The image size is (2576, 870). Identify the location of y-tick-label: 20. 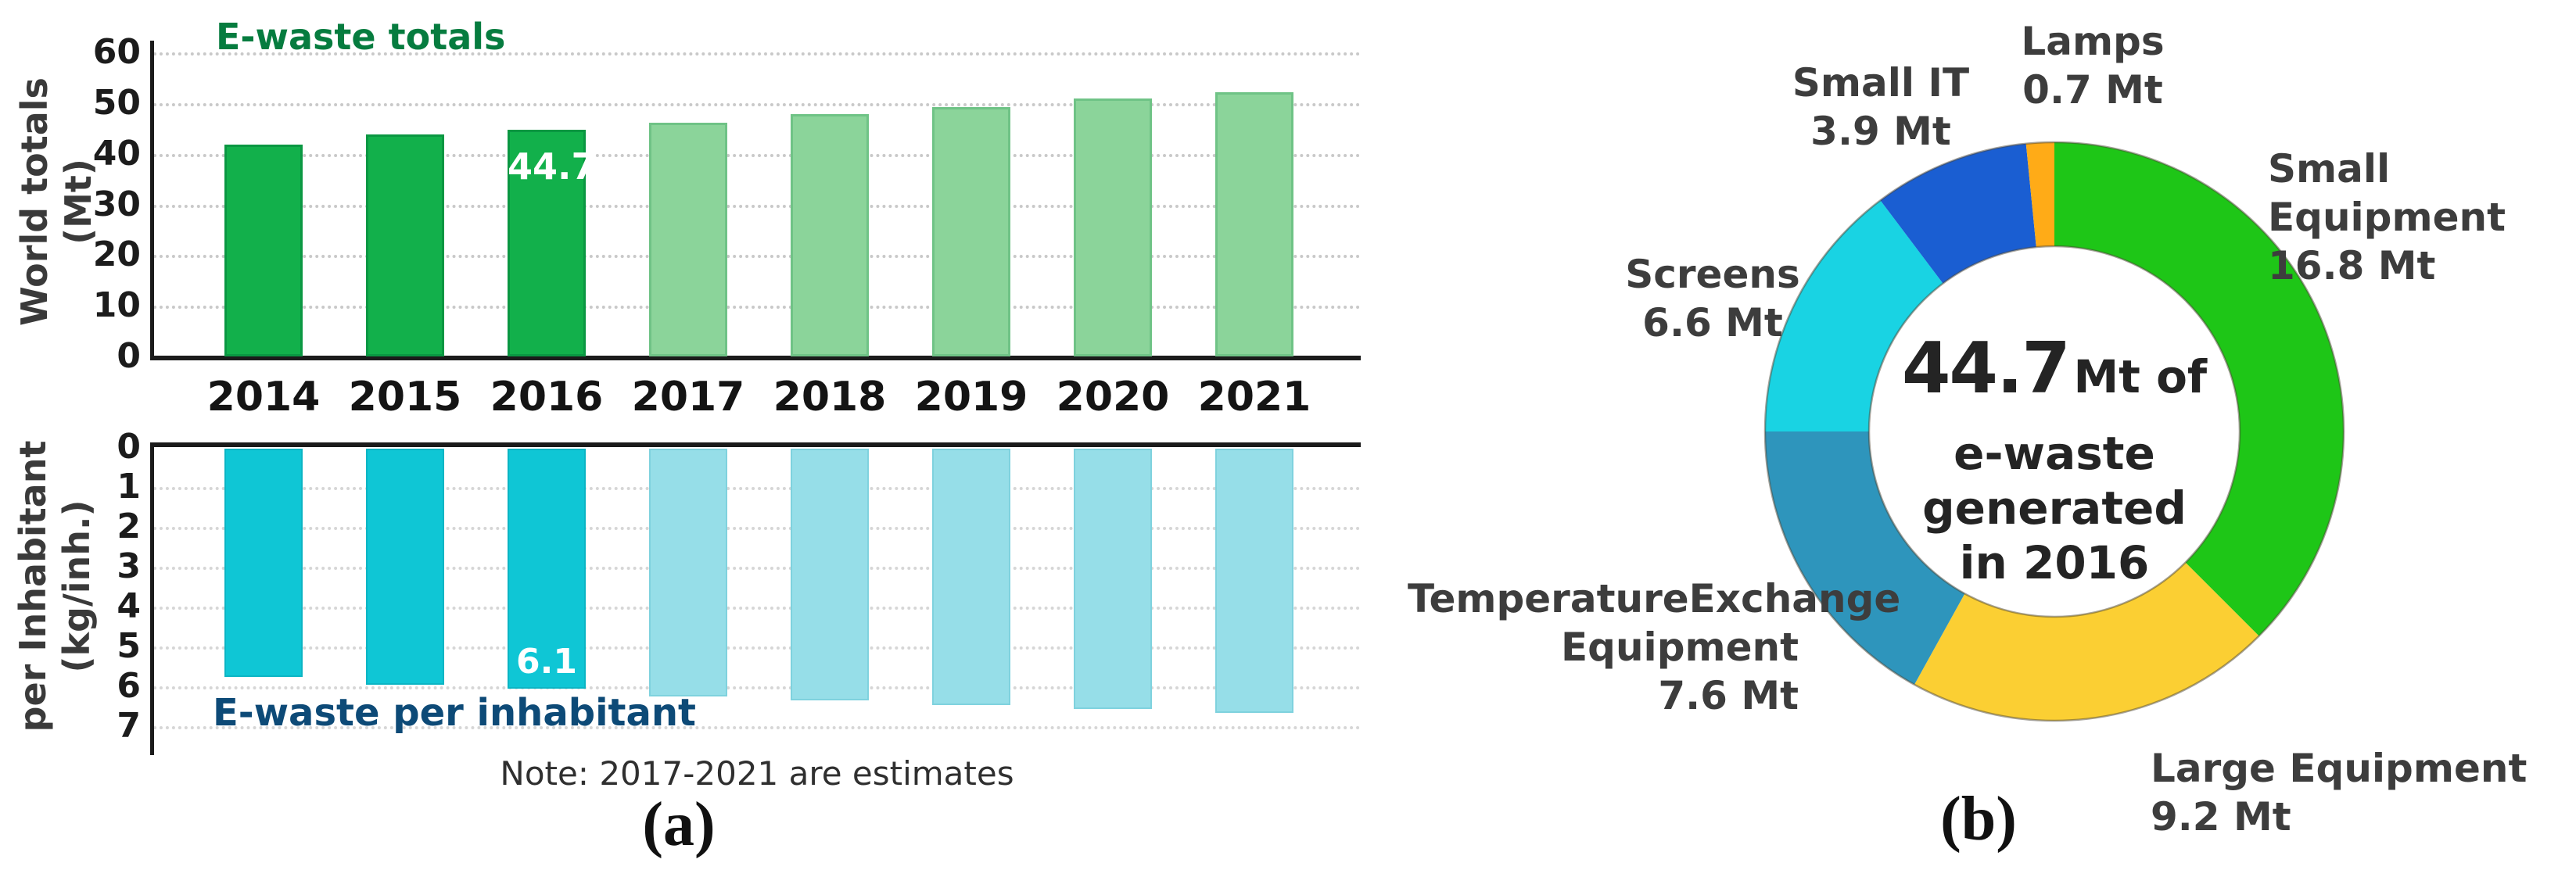
(116, 254).